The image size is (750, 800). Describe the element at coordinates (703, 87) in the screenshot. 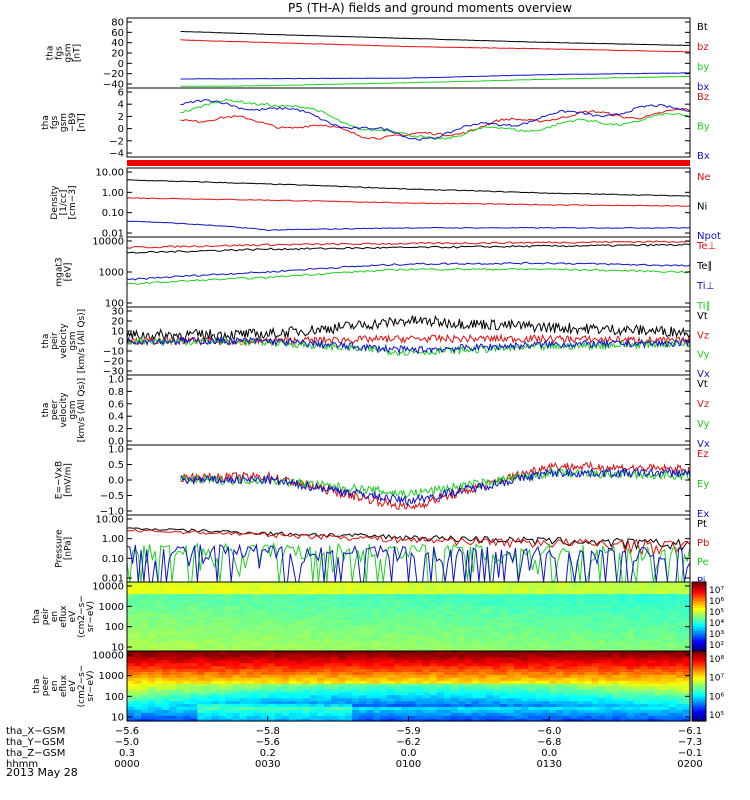

I see `legend-entry: bx` at that location.